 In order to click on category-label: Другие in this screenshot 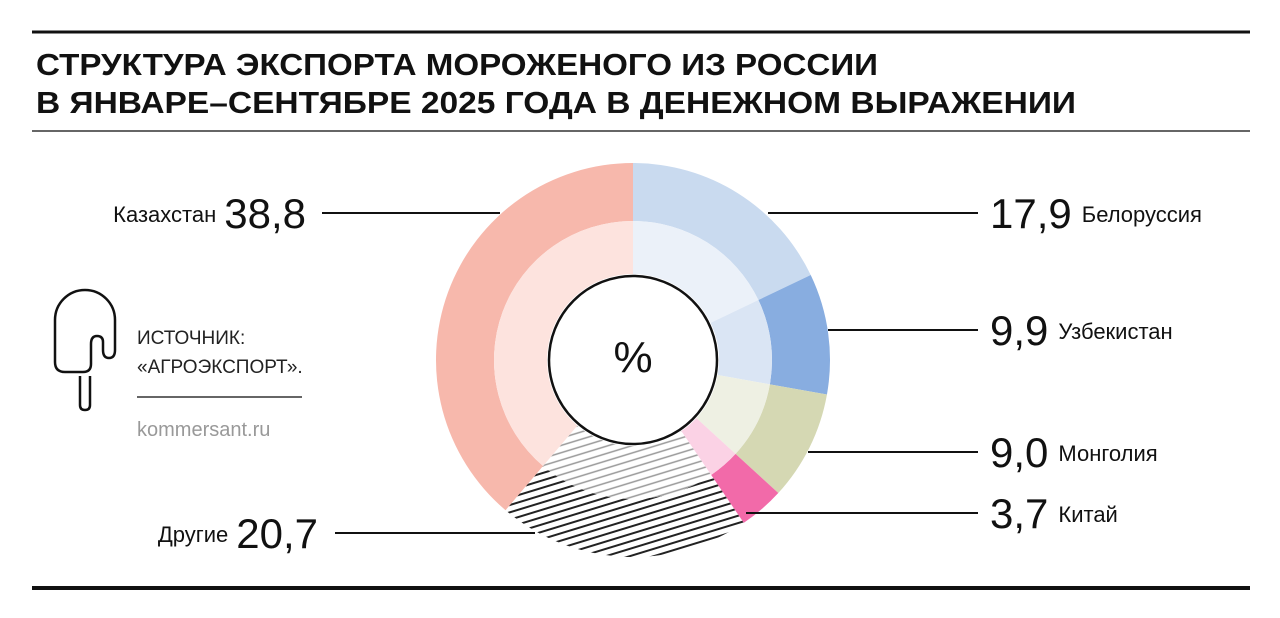, I will do `click(193, 534)`.